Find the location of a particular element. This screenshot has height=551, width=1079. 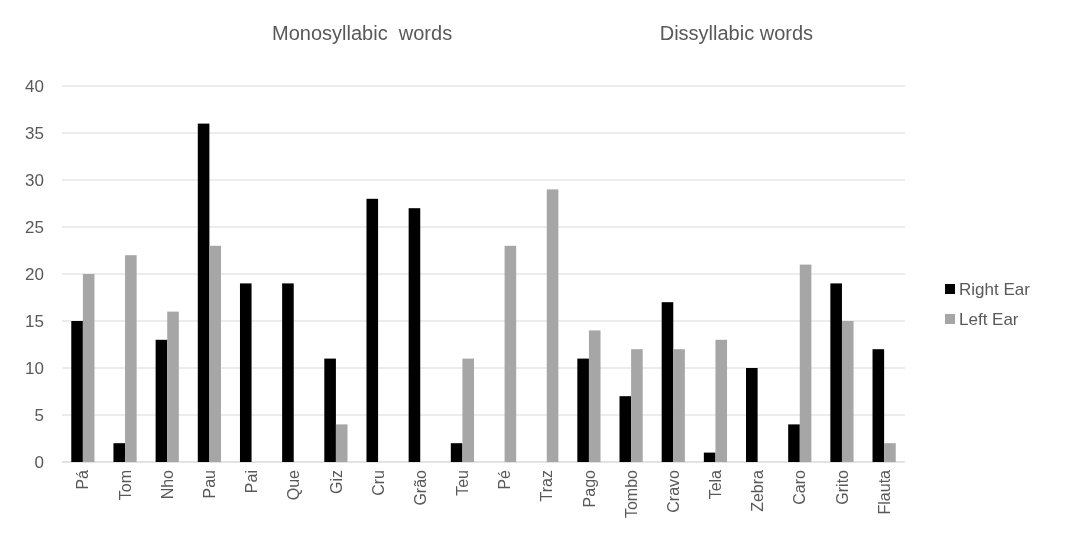

x-tick-label: Pé is located at coordinates (505, 479).